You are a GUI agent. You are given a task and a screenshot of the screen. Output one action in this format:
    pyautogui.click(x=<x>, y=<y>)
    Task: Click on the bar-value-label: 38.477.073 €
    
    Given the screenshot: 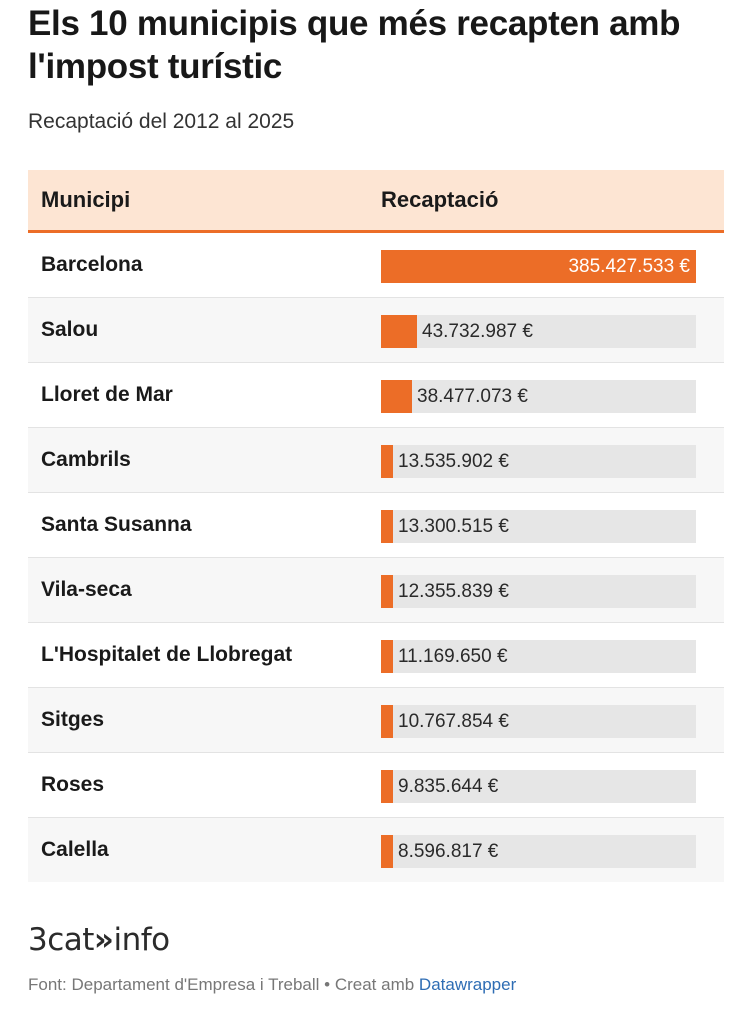 What is the action you would take?
    pyautogui.click(x=472, y=396)
    